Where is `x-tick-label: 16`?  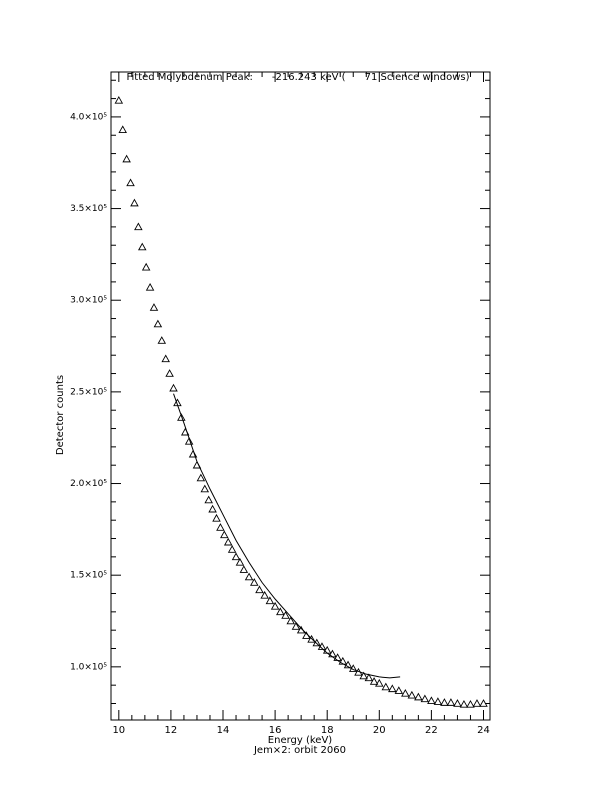 x-tick-label: 16 is located at coordinates (275, 730).